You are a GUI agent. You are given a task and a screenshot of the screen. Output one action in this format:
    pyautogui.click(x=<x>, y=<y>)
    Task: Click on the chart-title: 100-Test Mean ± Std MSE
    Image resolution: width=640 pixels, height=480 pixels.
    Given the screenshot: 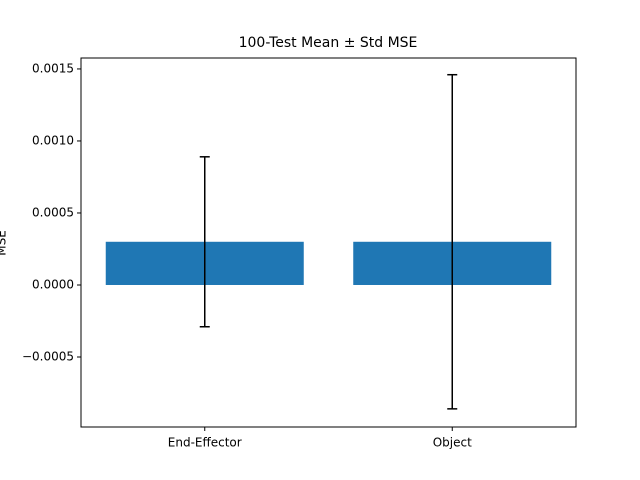 What is the action you would take?
    pyautogui.click(x=328, y=43)
    